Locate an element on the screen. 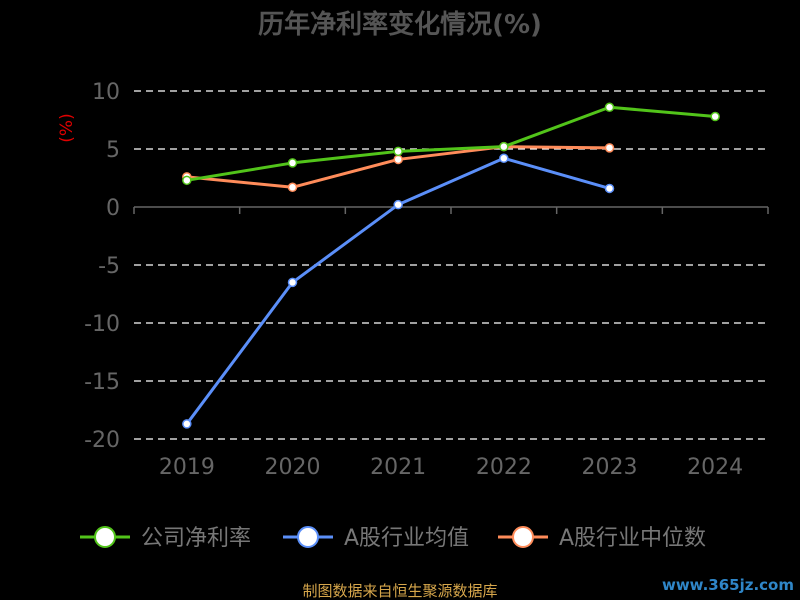 The width and height of the screenshot is (800, 600). legend: 公司净利率 A股行业均值 A股行业中位数 is located at coordinates (393, 538).